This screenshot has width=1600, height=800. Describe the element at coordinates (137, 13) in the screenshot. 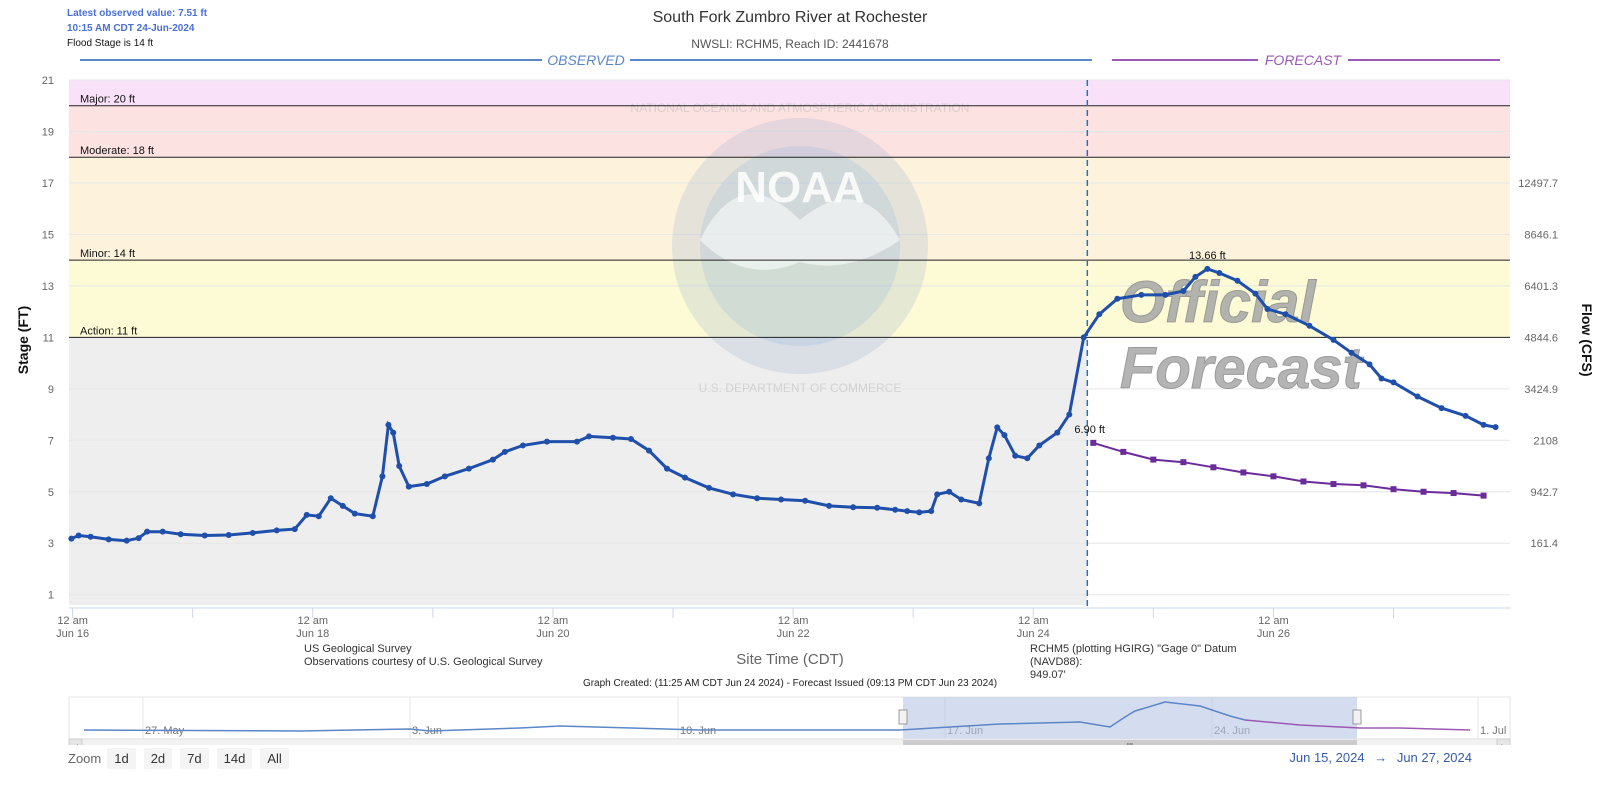

I see `latest-value: Latest observed value: 7.51 ft` at that location.